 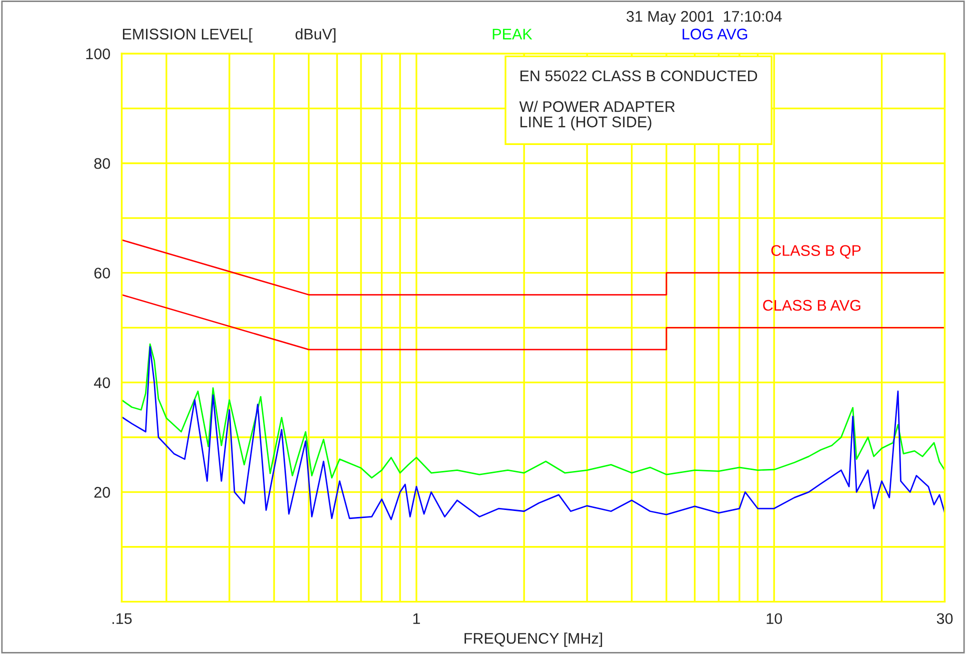 What do you see at coordinates (229, 35) in the screenshot?
I see `y-axis-title: EMISSION LEVEL[ dBuV]` at bounding box center [229, 35].